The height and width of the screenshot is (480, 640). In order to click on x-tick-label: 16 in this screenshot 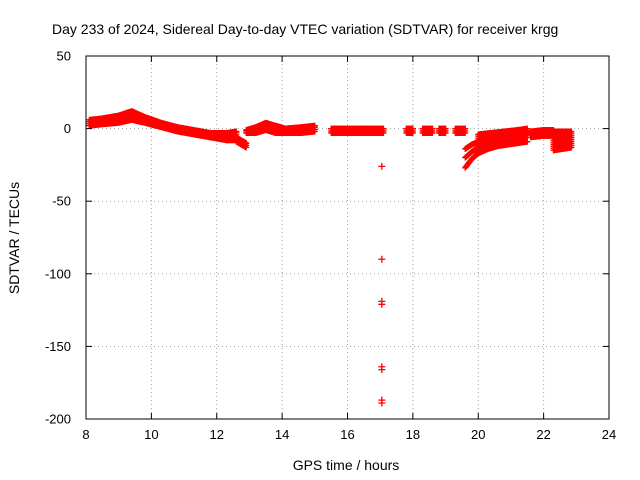, I will do `click(347, 434)`.